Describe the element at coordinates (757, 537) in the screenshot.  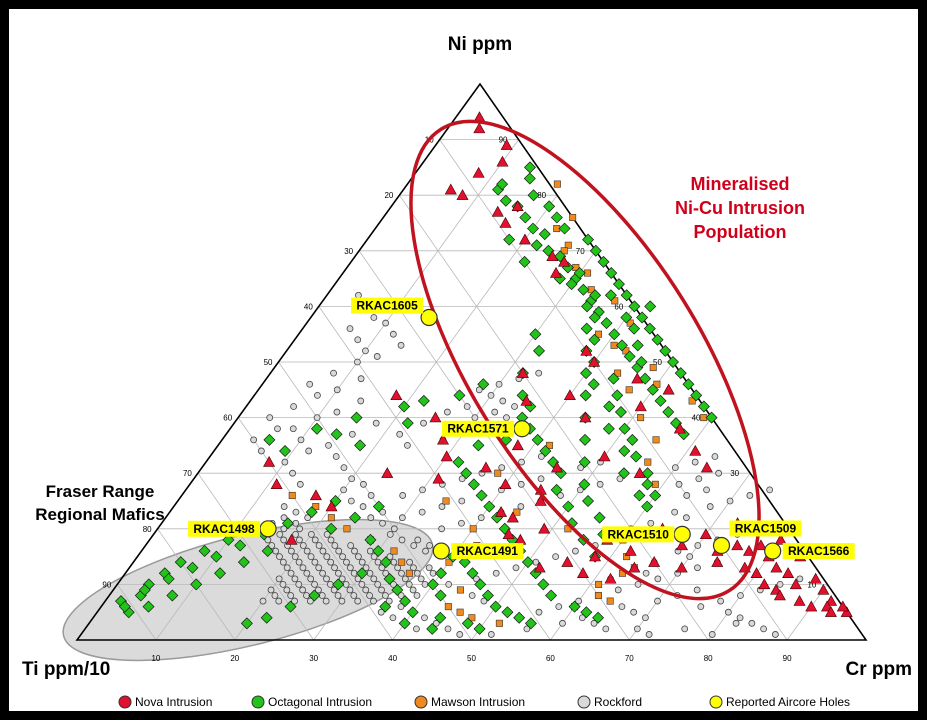
I see `hole-rkac1509: RKAC1509` at that location.